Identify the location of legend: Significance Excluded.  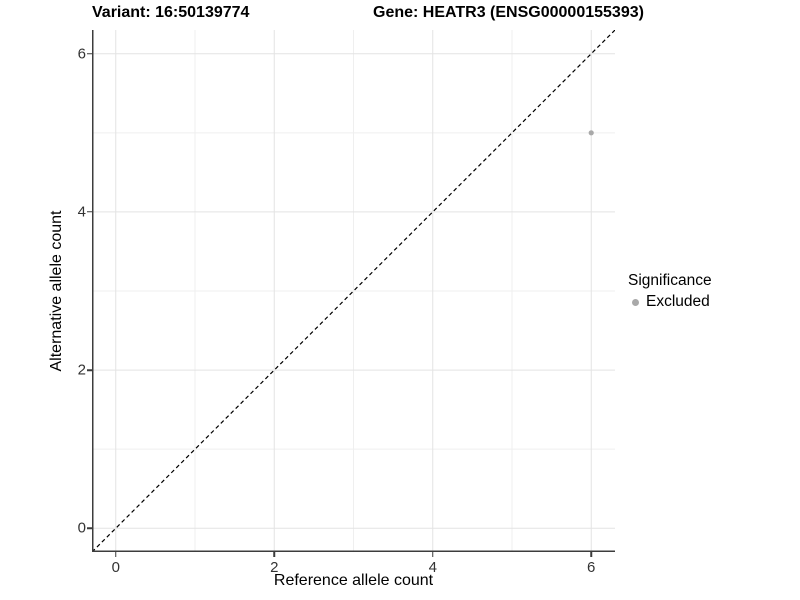
(670, 291).